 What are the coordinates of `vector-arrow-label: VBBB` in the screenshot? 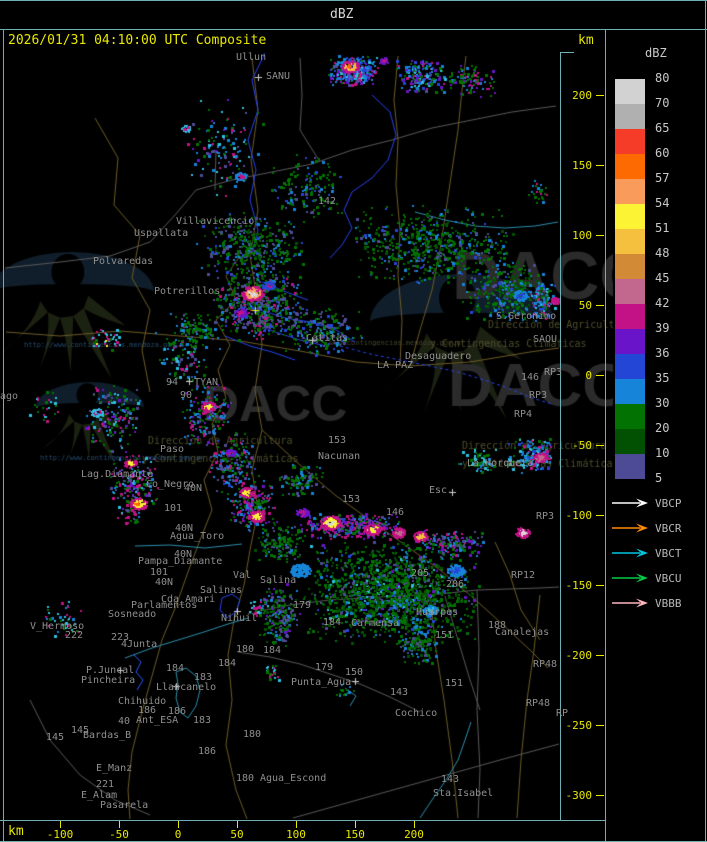 It's located at (668, 603).